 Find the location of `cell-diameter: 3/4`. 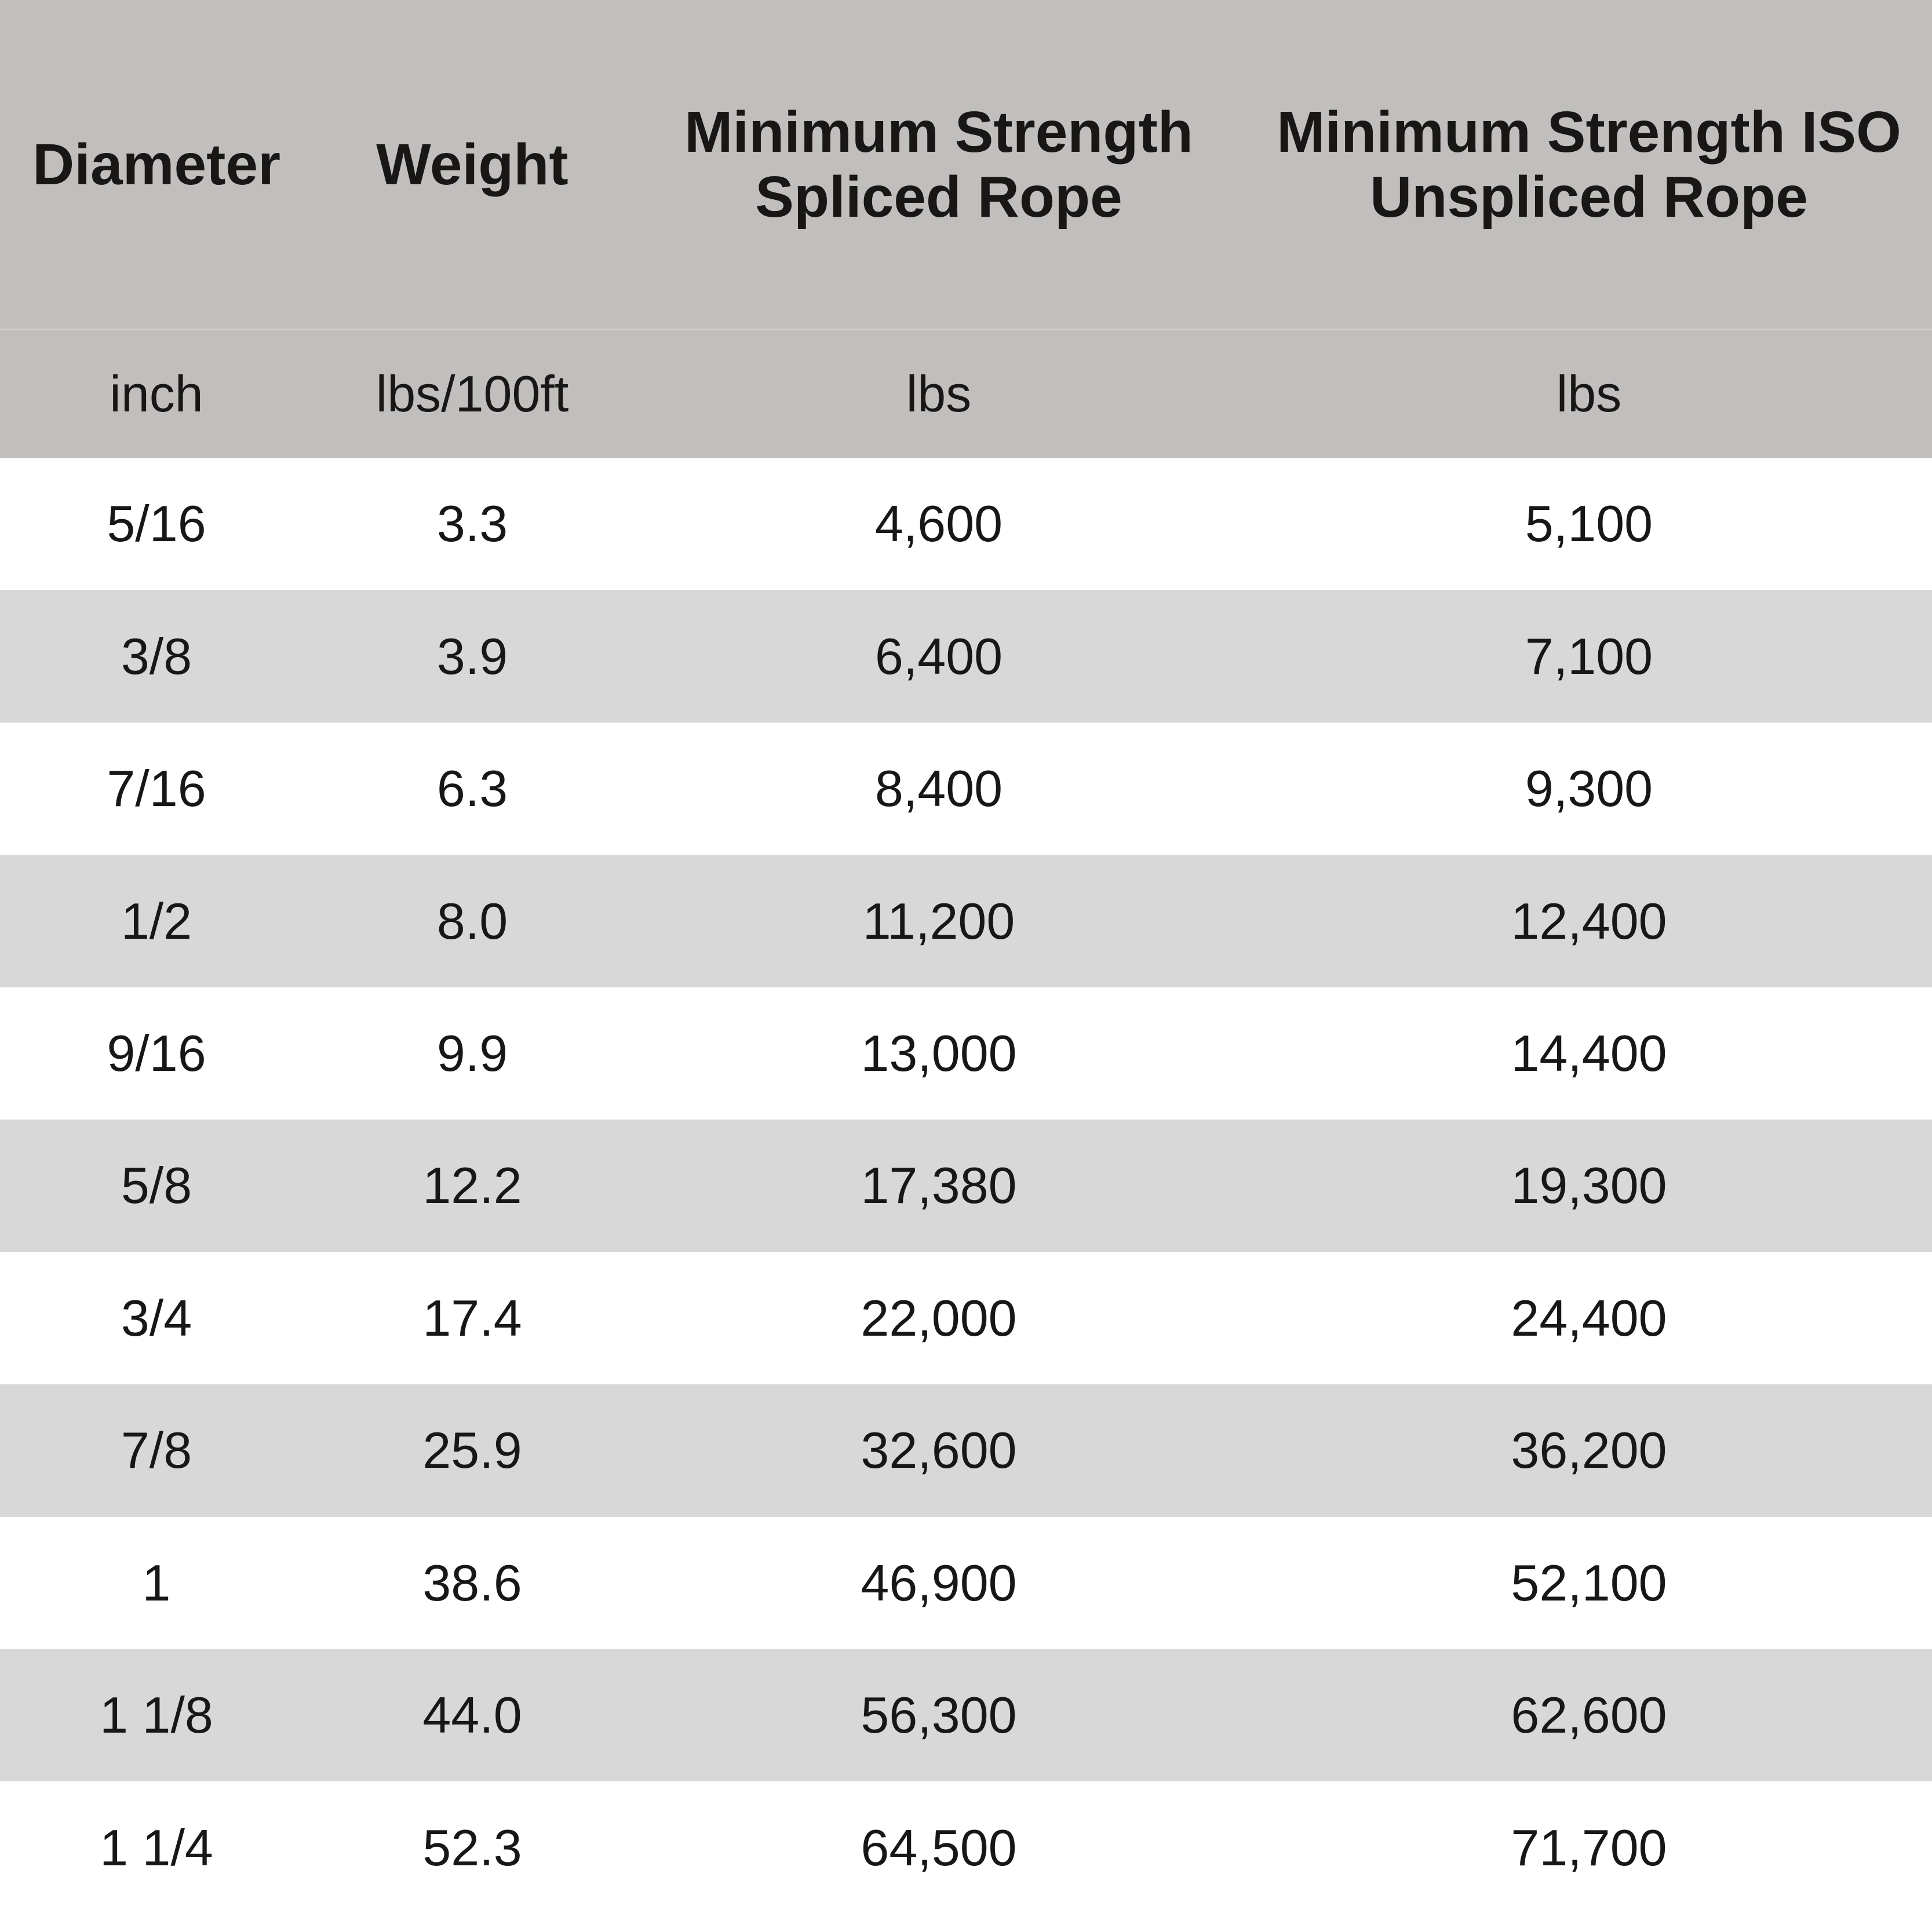

cell-diameter: 3/4 is located at coordinates (157, 1318).